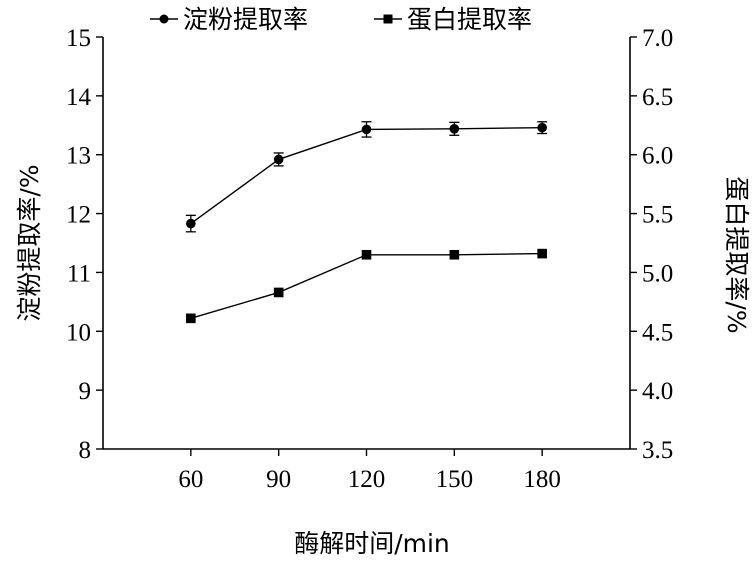 The image size is (754, 564). What do you see at coordinates (78, 215) in the screenshot?
I see `y-left-tick-label: 12` at bounding box center [78, 215].